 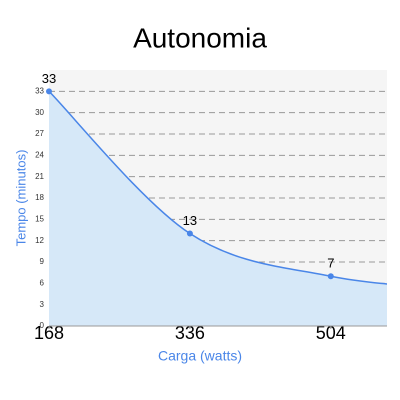 What do you see at coordinates (190, 333) in the screenshot?
I see `x-tick-label: 336` at bounding box center [190, 333].